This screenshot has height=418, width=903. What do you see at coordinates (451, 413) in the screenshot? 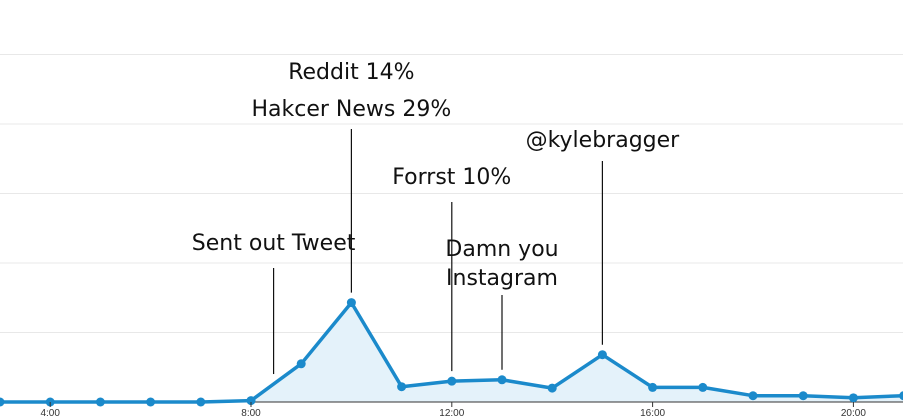
I see `x-tick-label: 12:00` at bounding box center [451, 413].